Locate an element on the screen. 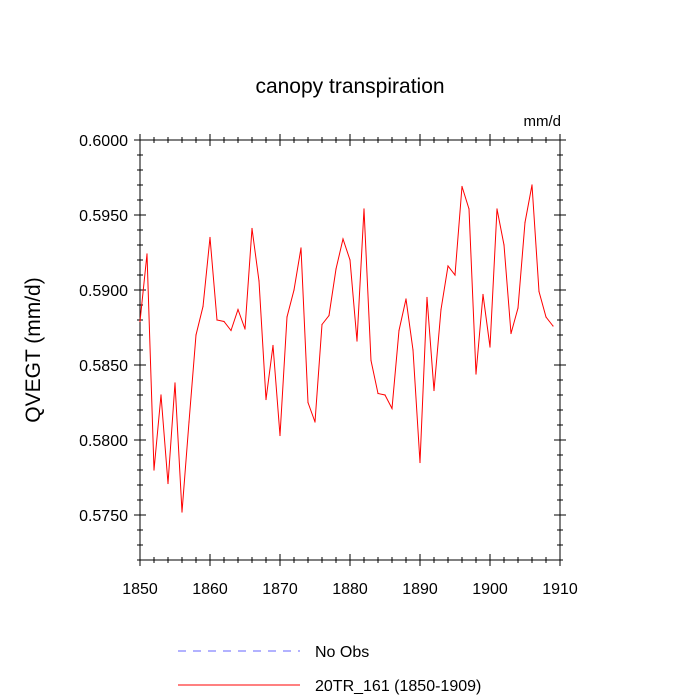  x-tick-labels: 1850 1860 1870 1880 1890 1900 1910 is located at coordinates (350, 589).